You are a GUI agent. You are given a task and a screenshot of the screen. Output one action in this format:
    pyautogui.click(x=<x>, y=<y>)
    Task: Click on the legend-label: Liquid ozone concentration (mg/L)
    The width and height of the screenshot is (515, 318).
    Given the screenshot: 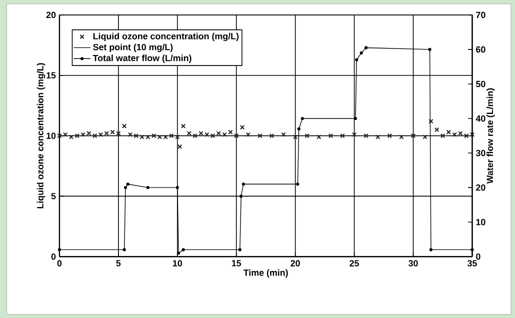 What is the action you would take?
    pyautogui.click(x=166, y=37)
    